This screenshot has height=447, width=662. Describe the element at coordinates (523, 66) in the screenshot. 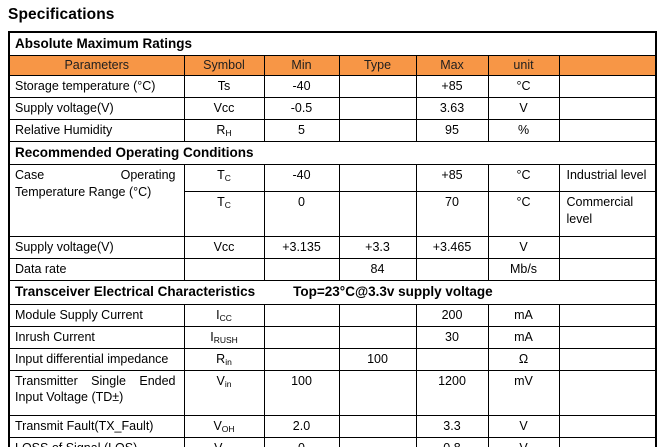

I see `column-header-unit: unit` at that location.